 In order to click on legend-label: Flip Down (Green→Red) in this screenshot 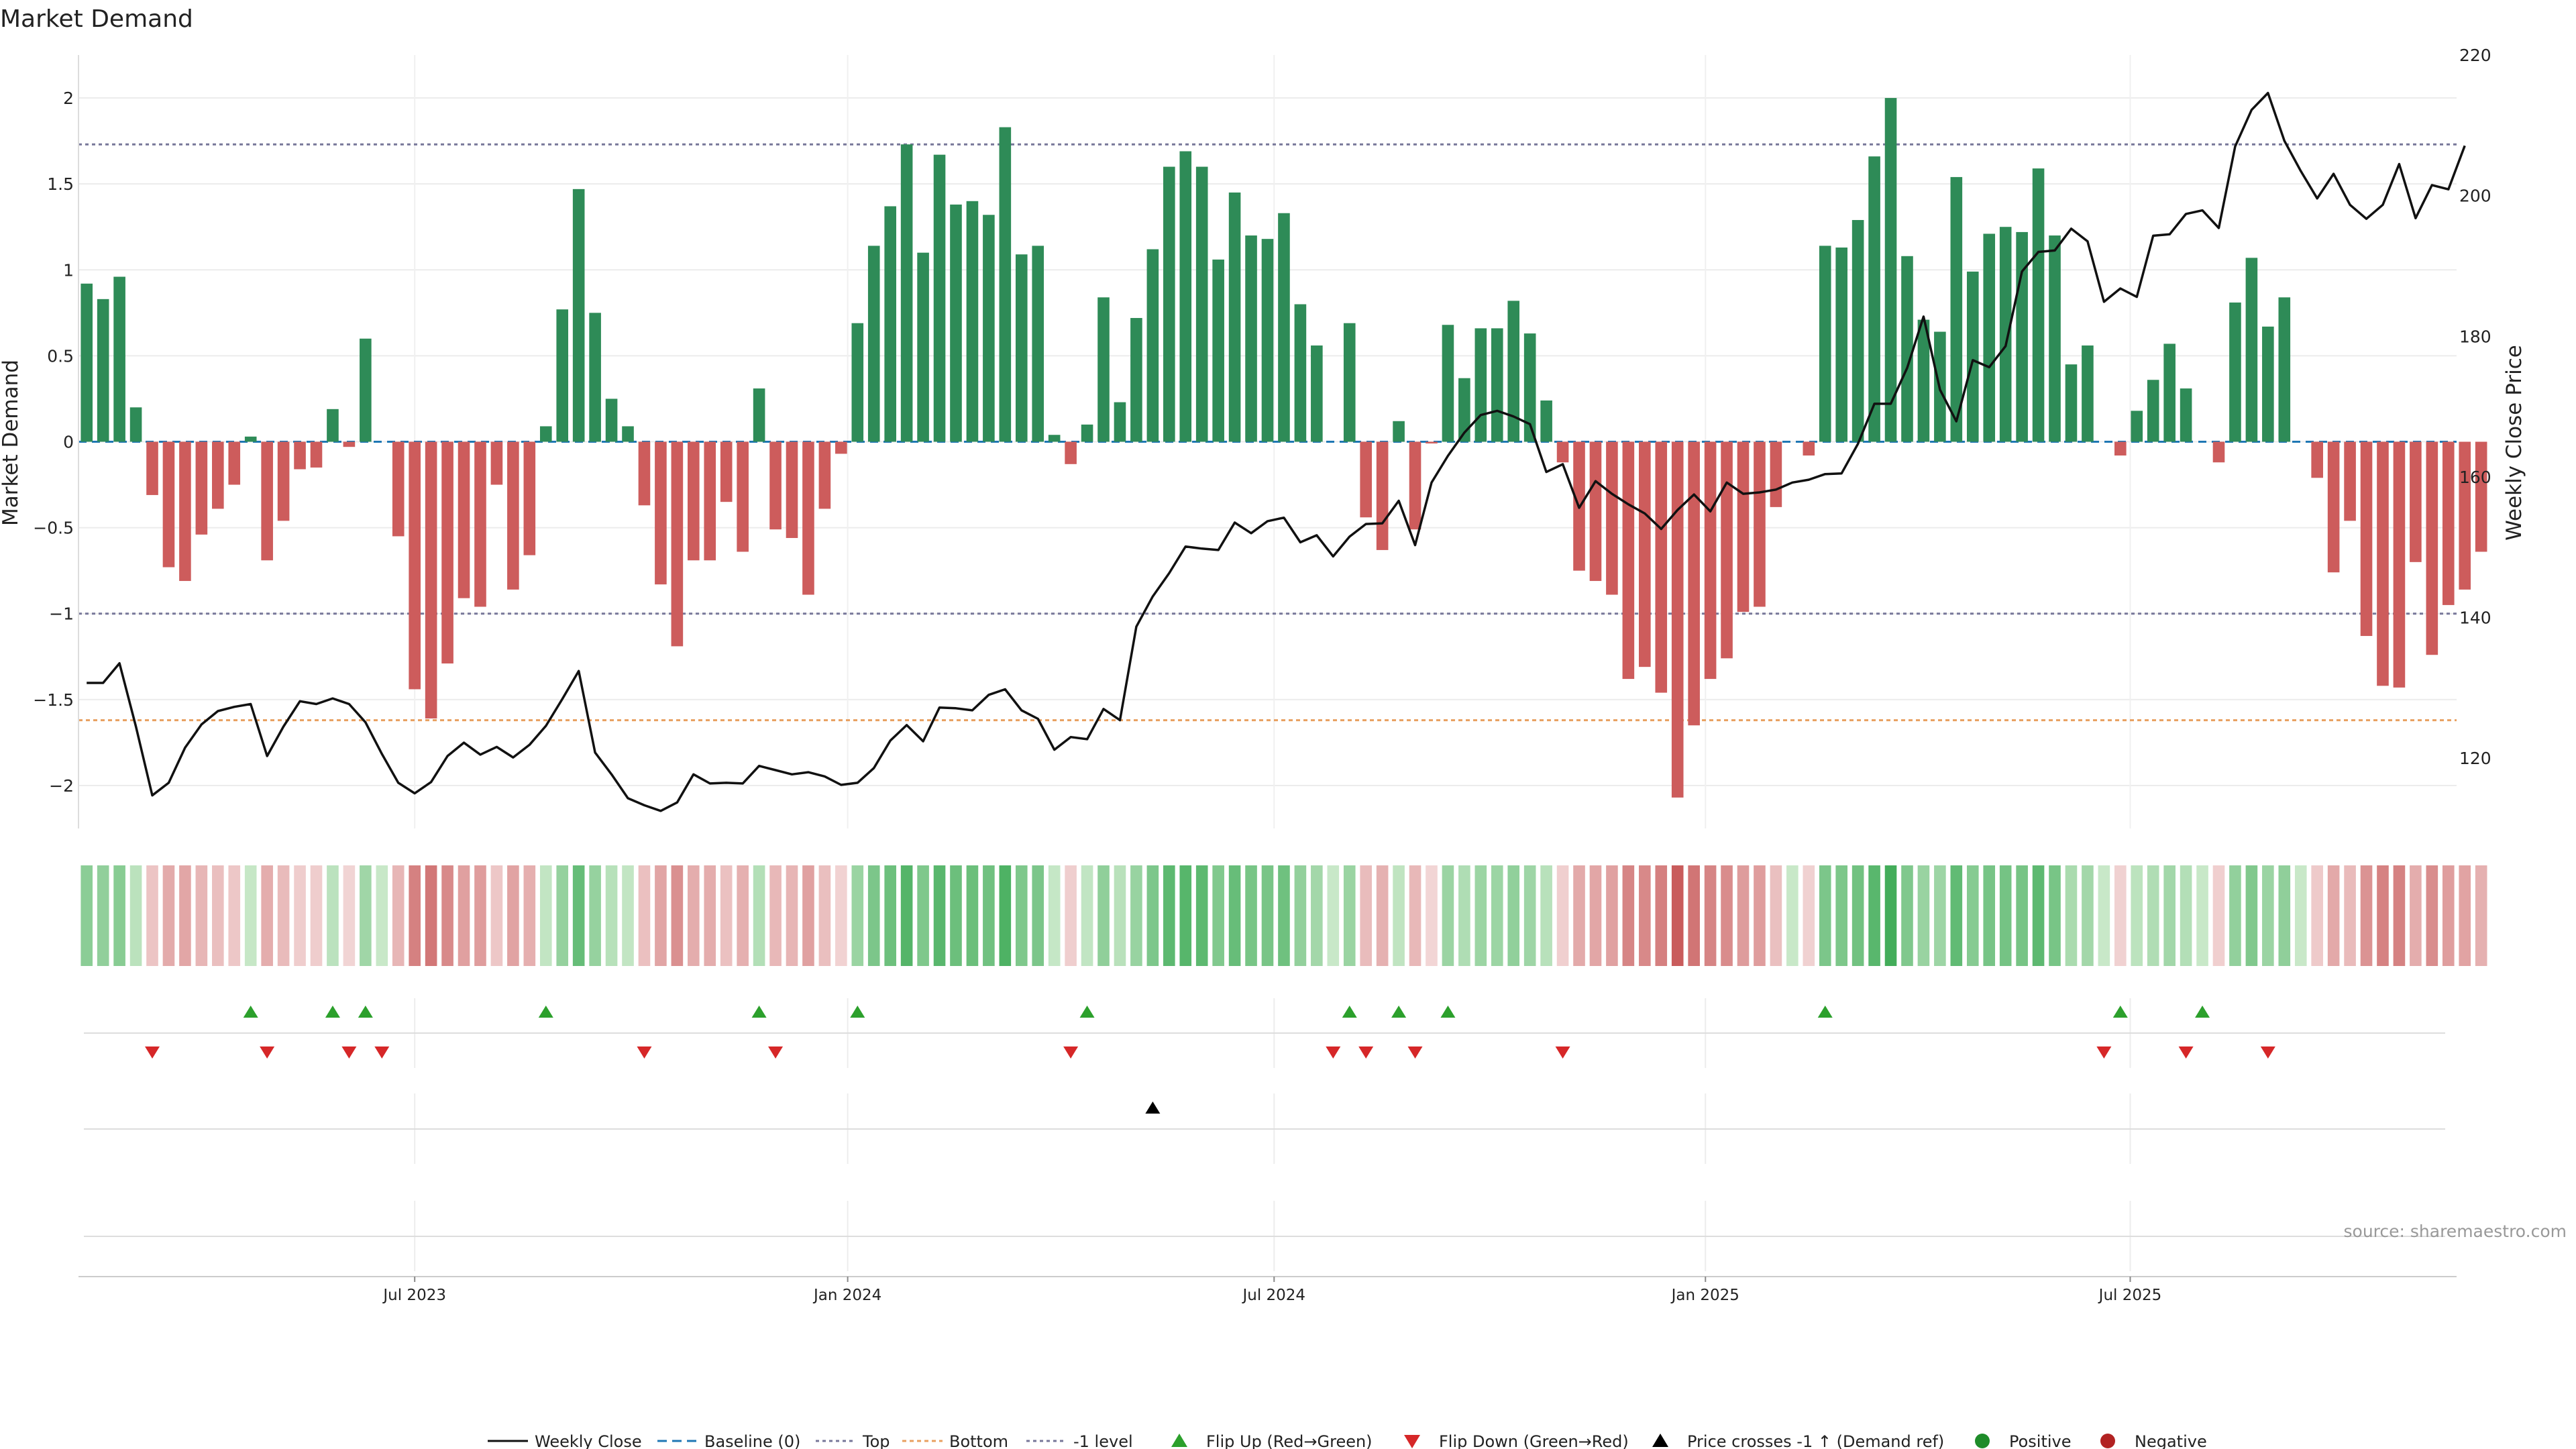, I will do `click(1534, 1440)`.